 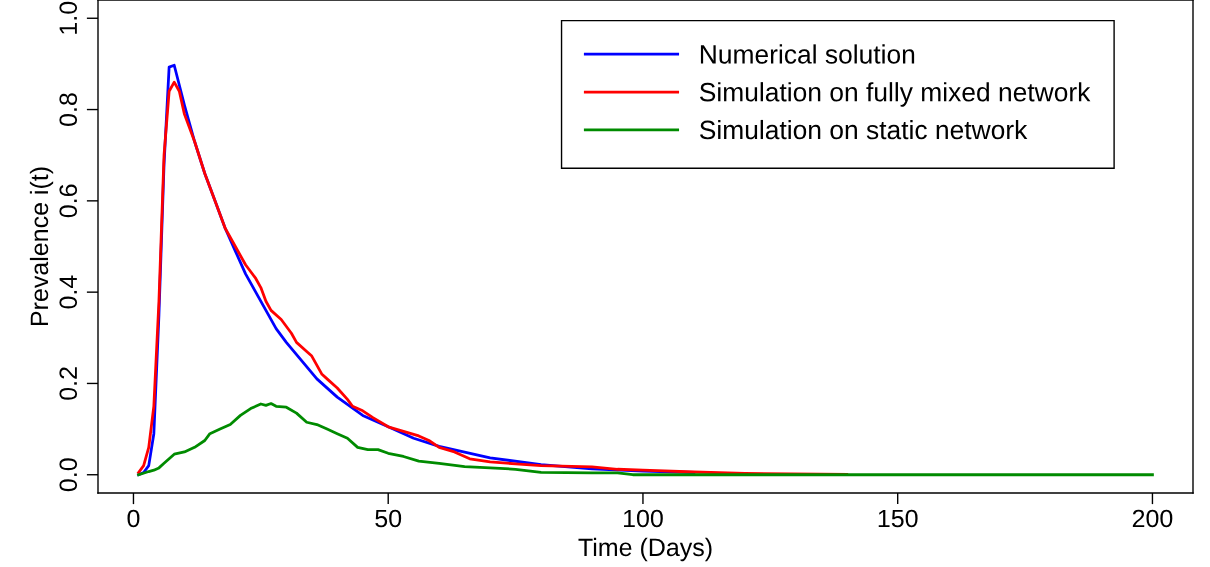 I want to click on x-tick-label: 50, so click(x=388, y=518).